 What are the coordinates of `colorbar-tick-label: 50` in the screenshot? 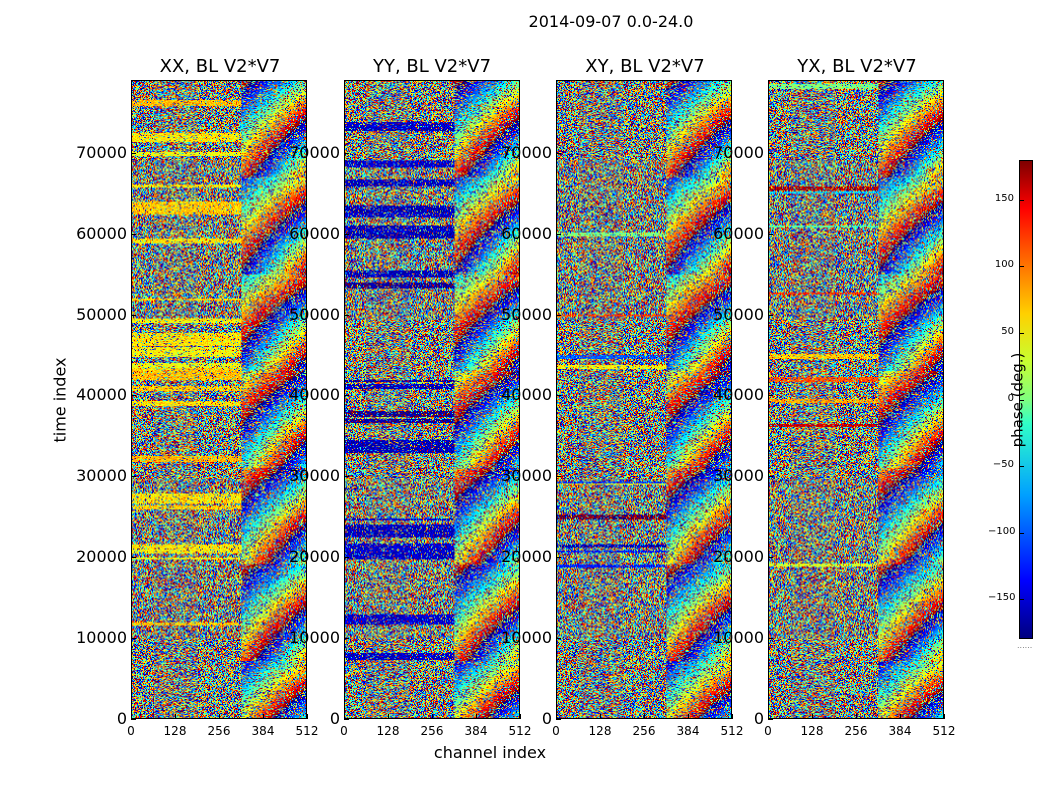 It's located at (1007, 331).